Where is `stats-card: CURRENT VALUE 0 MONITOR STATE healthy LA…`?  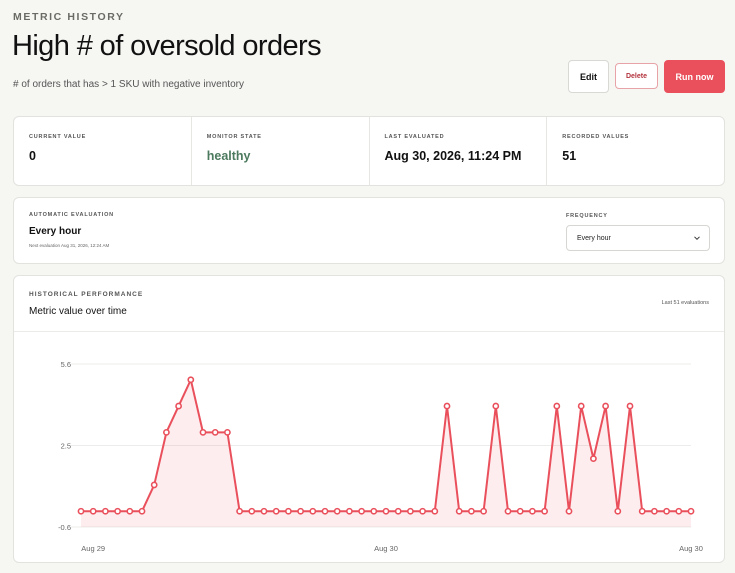
stats-card: CURRENT VALUE 0 MONITOR STATE healthy LA… is located at coordinates (369, 151).